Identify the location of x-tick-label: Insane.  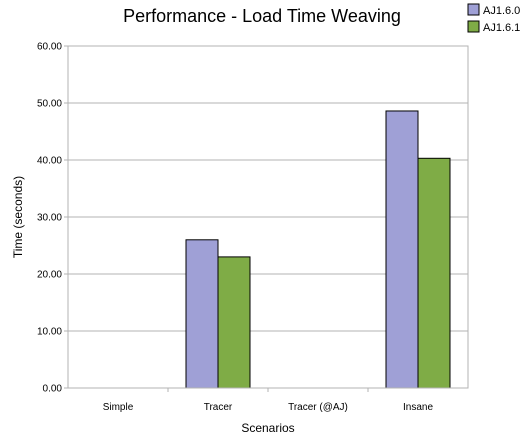
(418, 407).